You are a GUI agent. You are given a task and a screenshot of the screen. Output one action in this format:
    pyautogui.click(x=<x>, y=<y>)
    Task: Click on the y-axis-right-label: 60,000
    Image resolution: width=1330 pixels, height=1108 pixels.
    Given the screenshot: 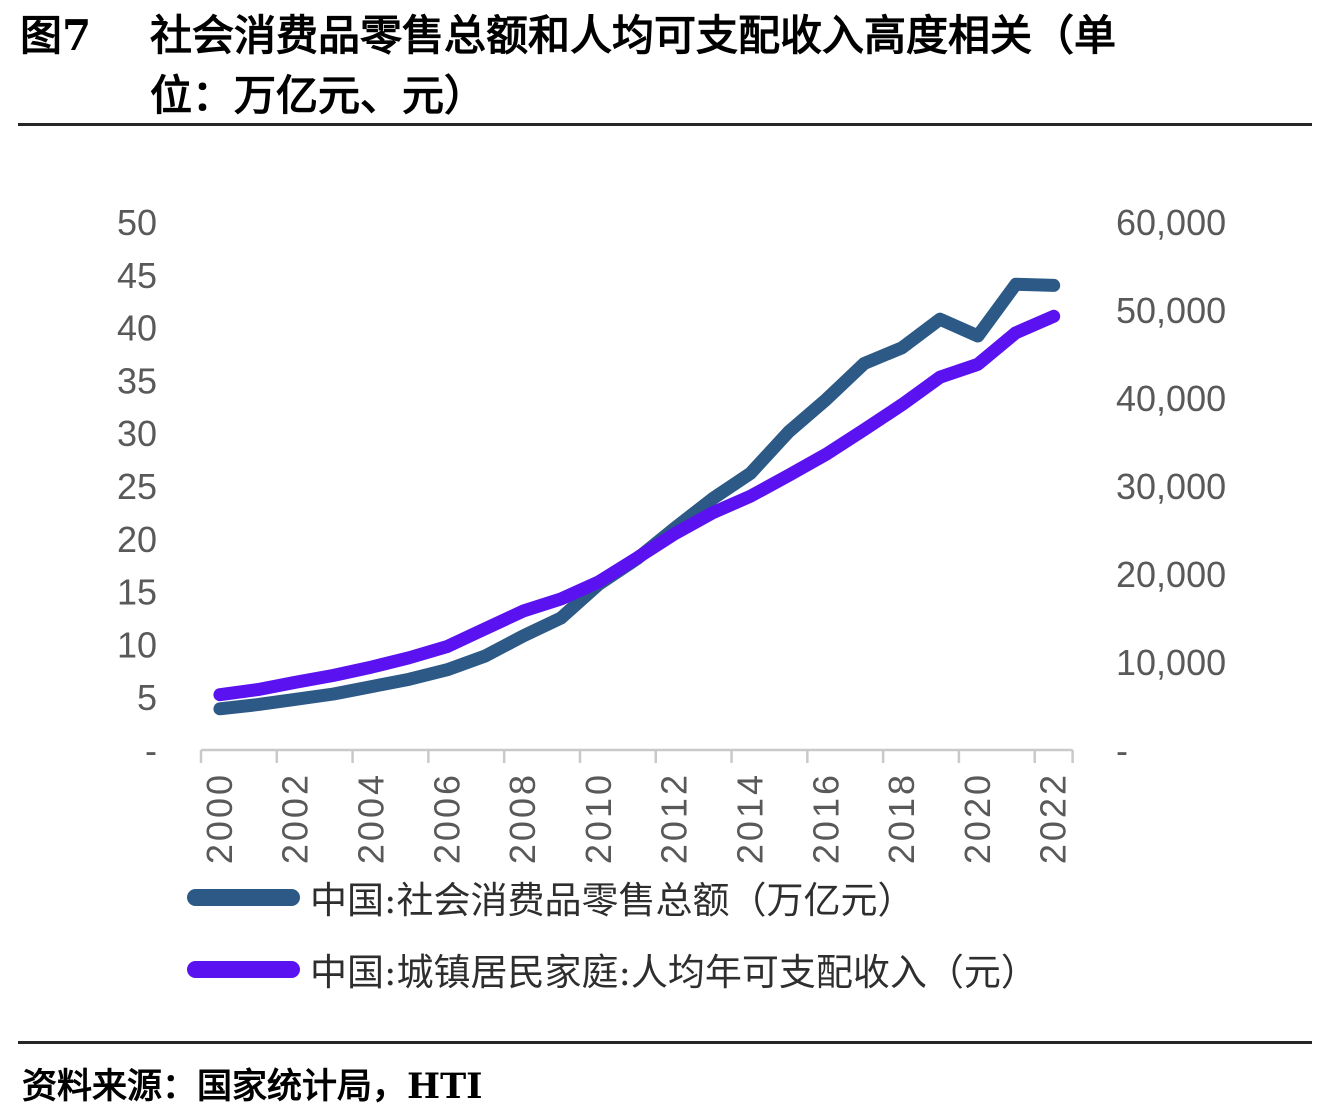 What is the action you would take?
    pyautogui.click(x=1171, y=222)
    